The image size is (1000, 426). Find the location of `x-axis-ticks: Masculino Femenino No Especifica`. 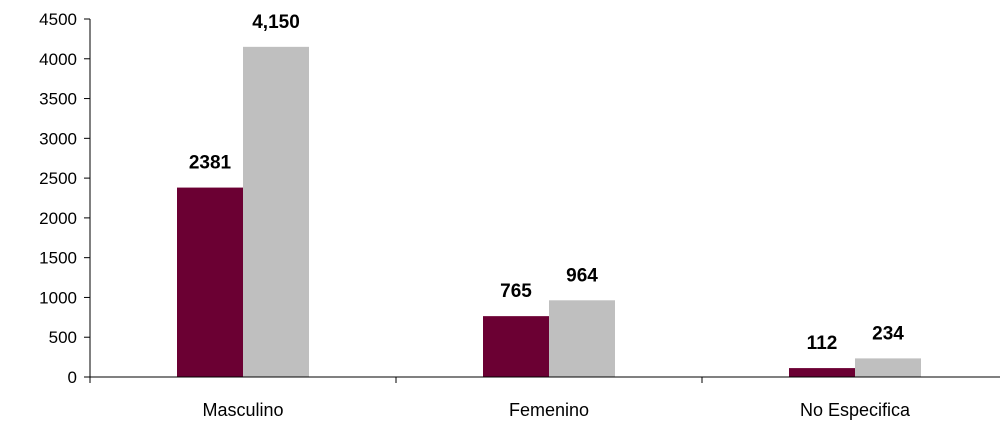

x-axis-ticks: Masculino Femenino No Especifica is located at coordinates (500, 398).